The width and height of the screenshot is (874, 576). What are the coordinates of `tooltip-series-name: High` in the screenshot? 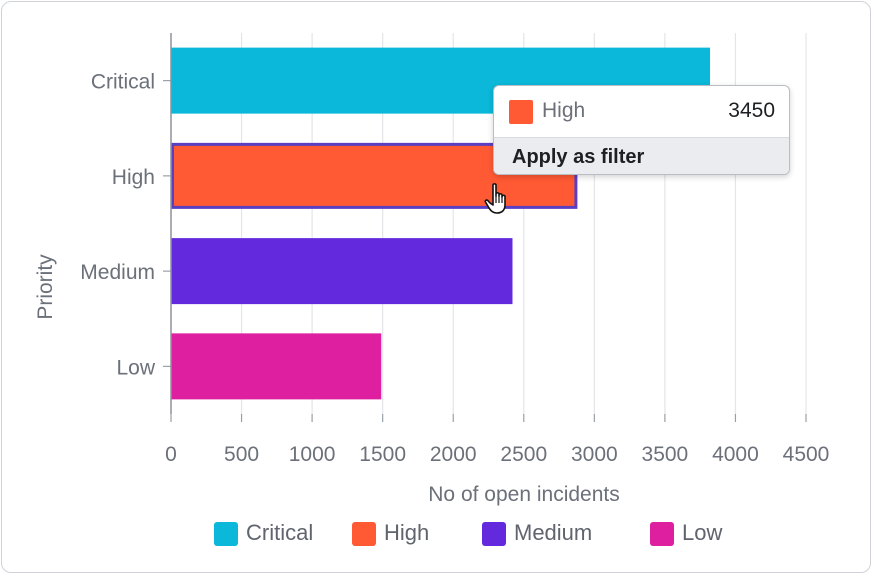 It's located at (564, 110).